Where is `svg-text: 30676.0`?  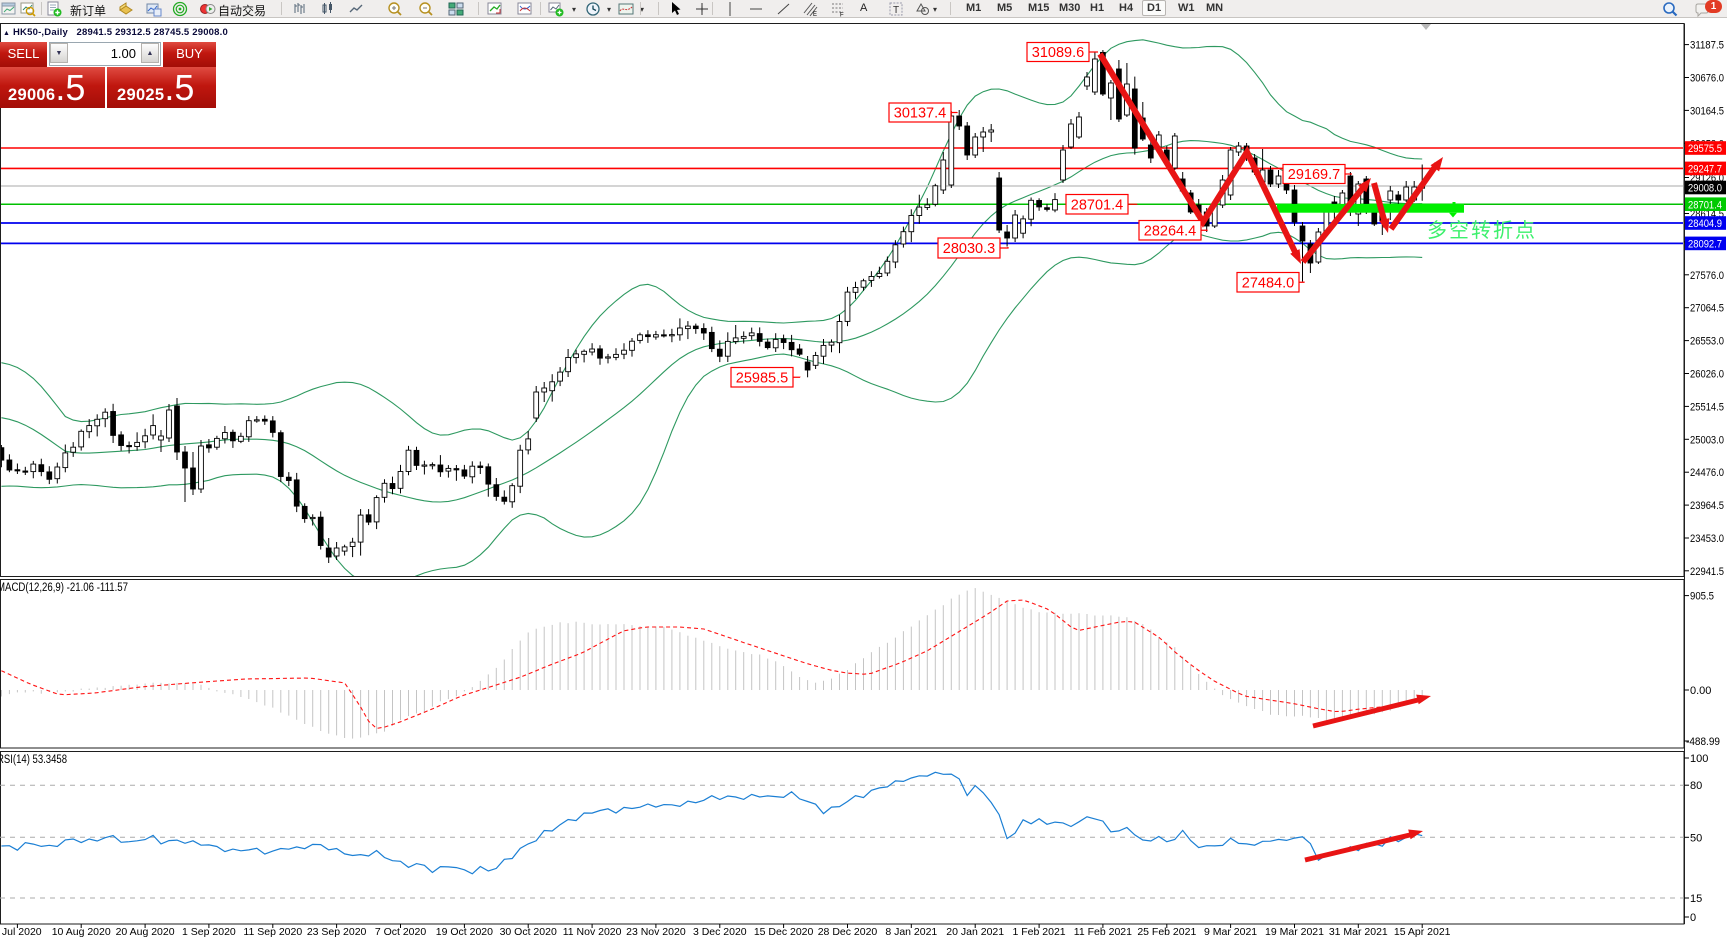 svg-text: 30676.0 is located at coordinates (1707, 79).